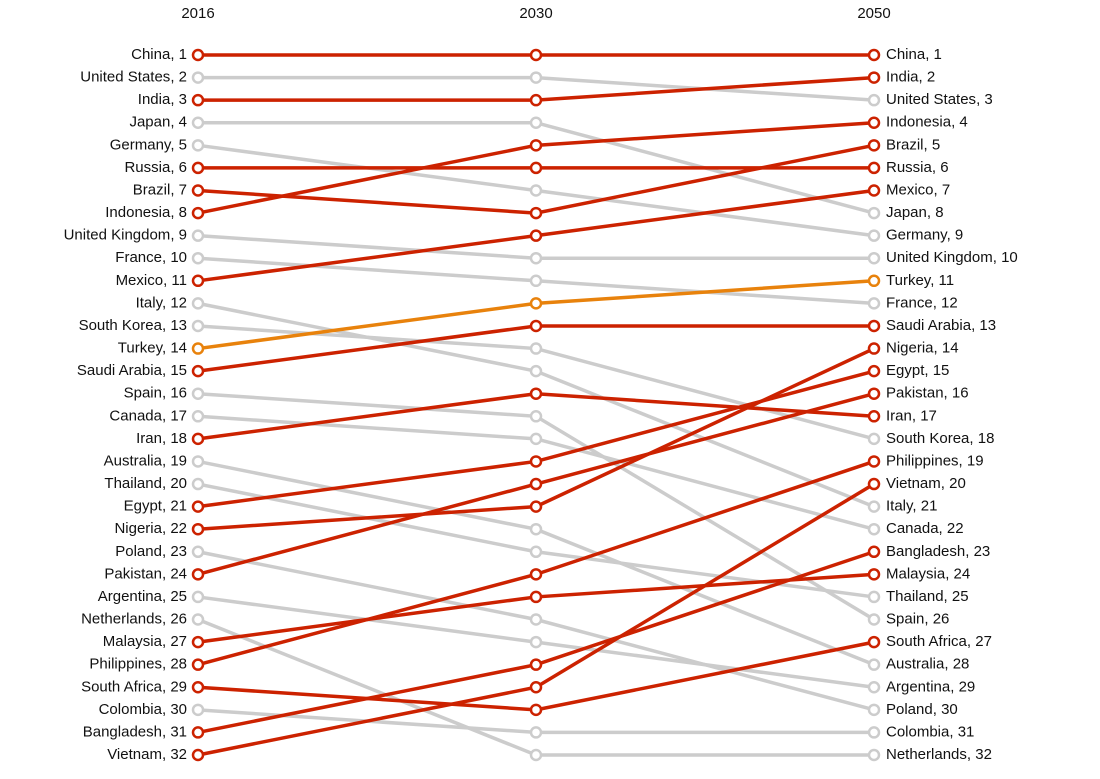 Image resolution: width=1100 pixels, height=779 pixels. I want to click on country-label: Pakistan, 16, so click(927, 393).